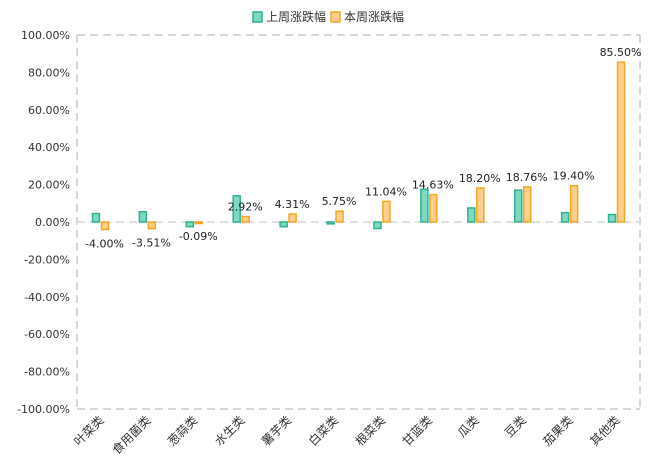 The height and width of the screenshot is (469, 657). I want to click on legend-label-last-week: 上周涨跌幅, so click(296, 16).